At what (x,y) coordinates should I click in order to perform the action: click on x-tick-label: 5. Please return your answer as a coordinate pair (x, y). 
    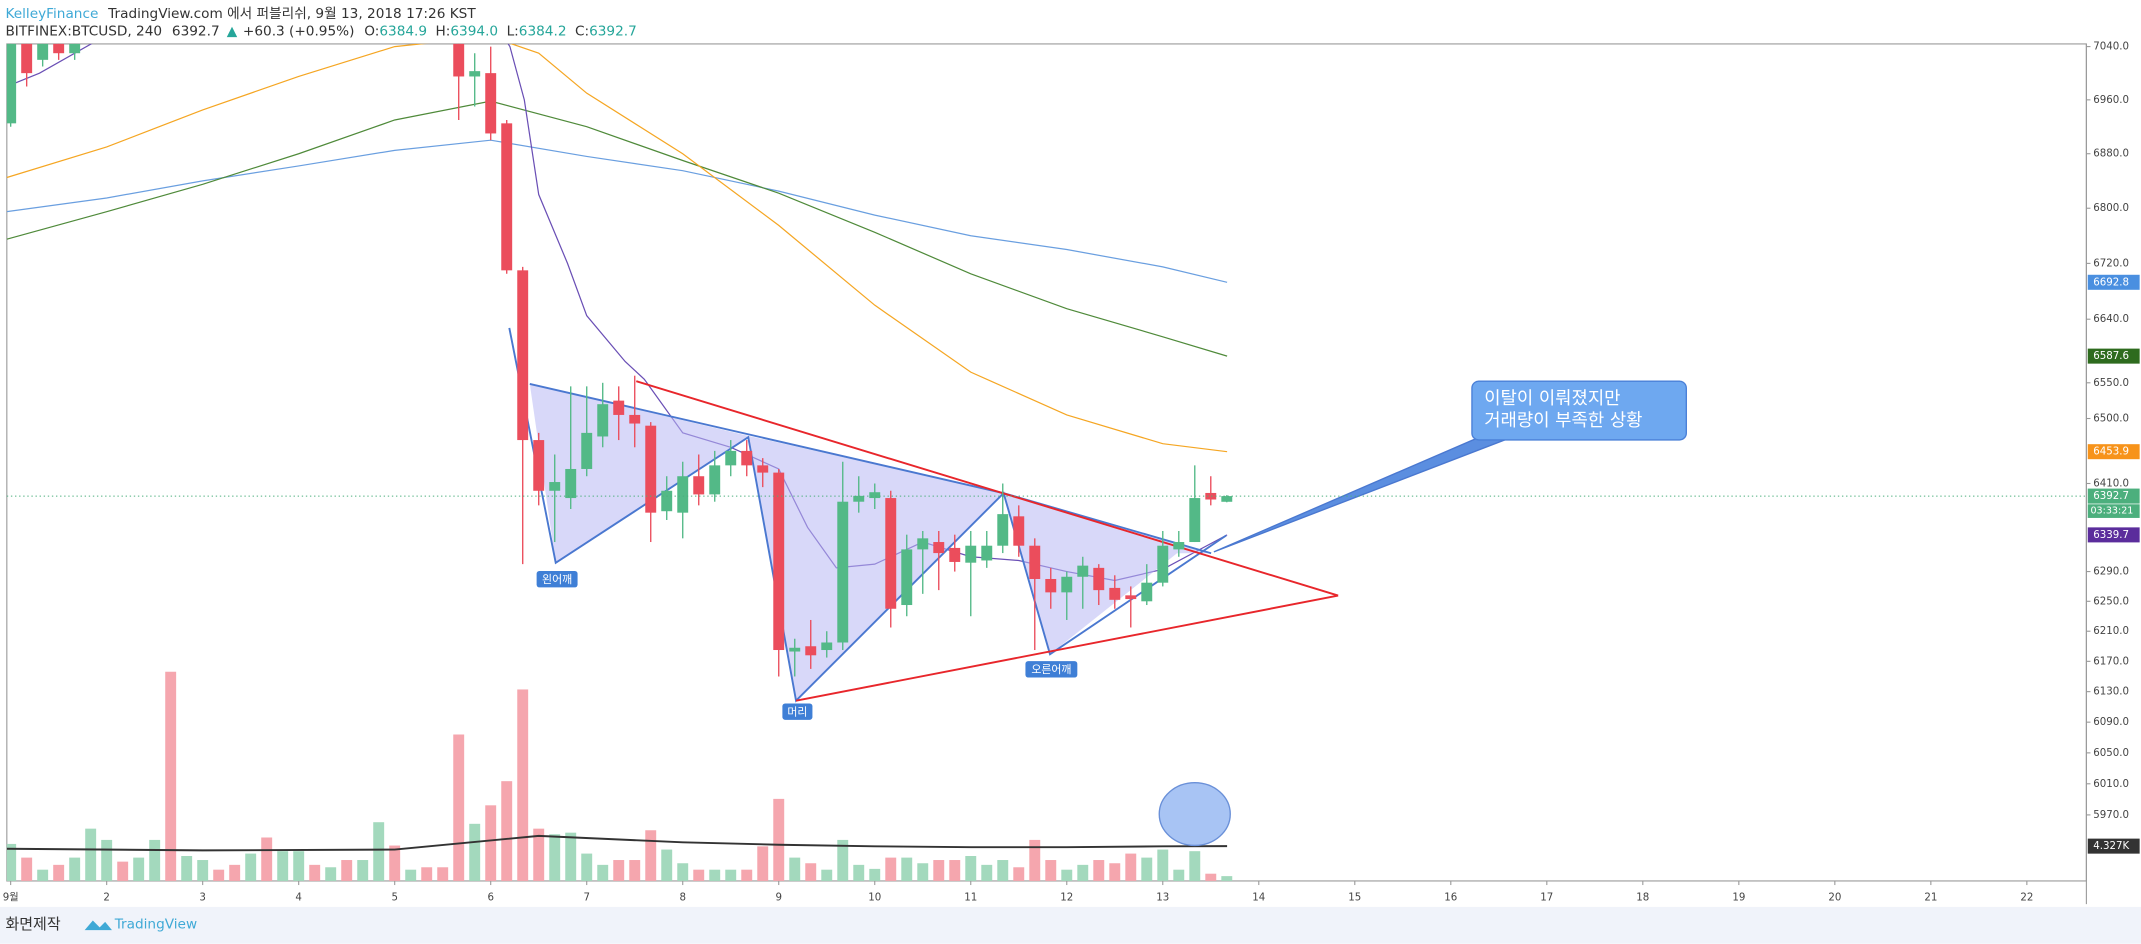
    Looking at the image, I should click on (394, 897).